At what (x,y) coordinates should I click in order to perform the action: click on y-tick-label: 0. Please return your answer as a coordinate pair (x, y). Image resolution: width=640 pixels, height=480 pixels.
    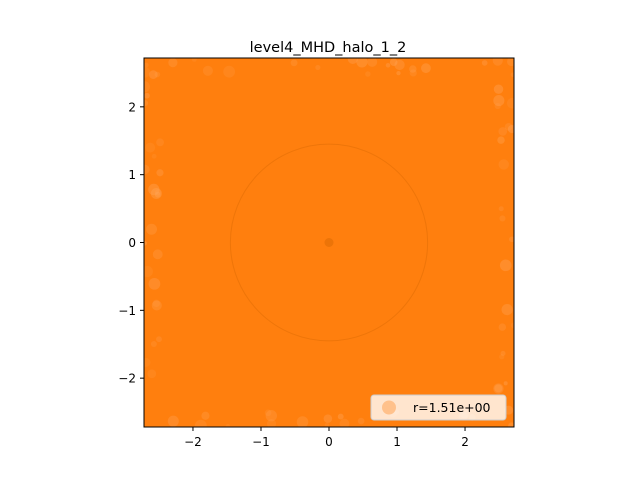
    Looking at the image, I should click on (132, 243).